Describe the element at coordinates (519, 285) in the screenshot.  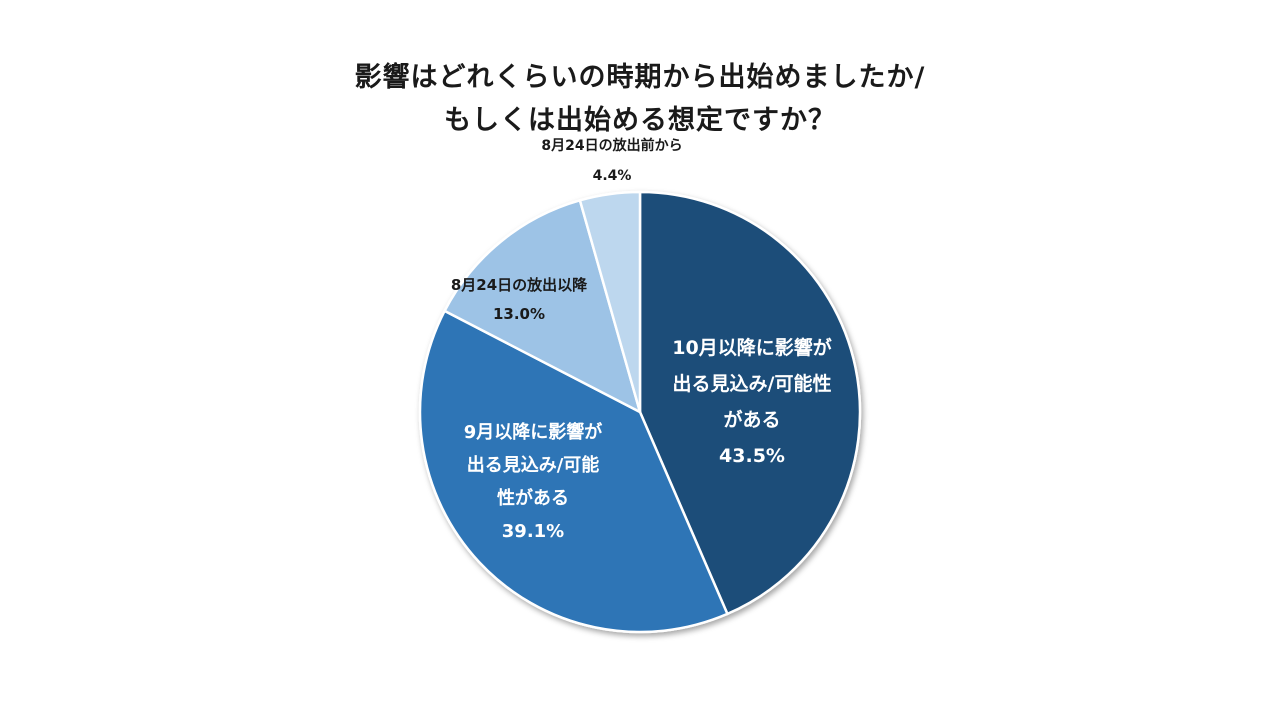
I see `slice-3-label-line-1: 8月24日の放出以降` at that location.